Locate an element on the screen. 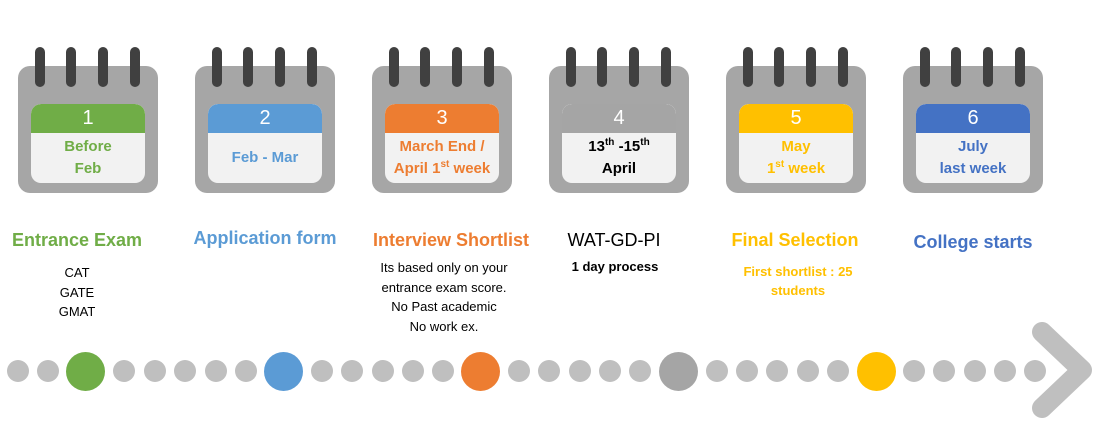 This screenshot has height=431, width=1095. step-date: 13th -15th April is located at coordinates (619, 158).